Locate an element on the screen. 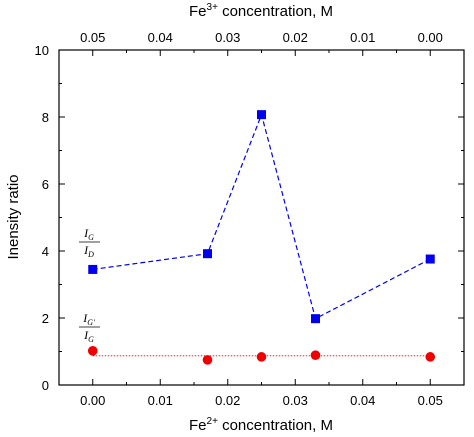  top-axis-title: Fe3+ concentration, M is located at coordinates (261, 11).